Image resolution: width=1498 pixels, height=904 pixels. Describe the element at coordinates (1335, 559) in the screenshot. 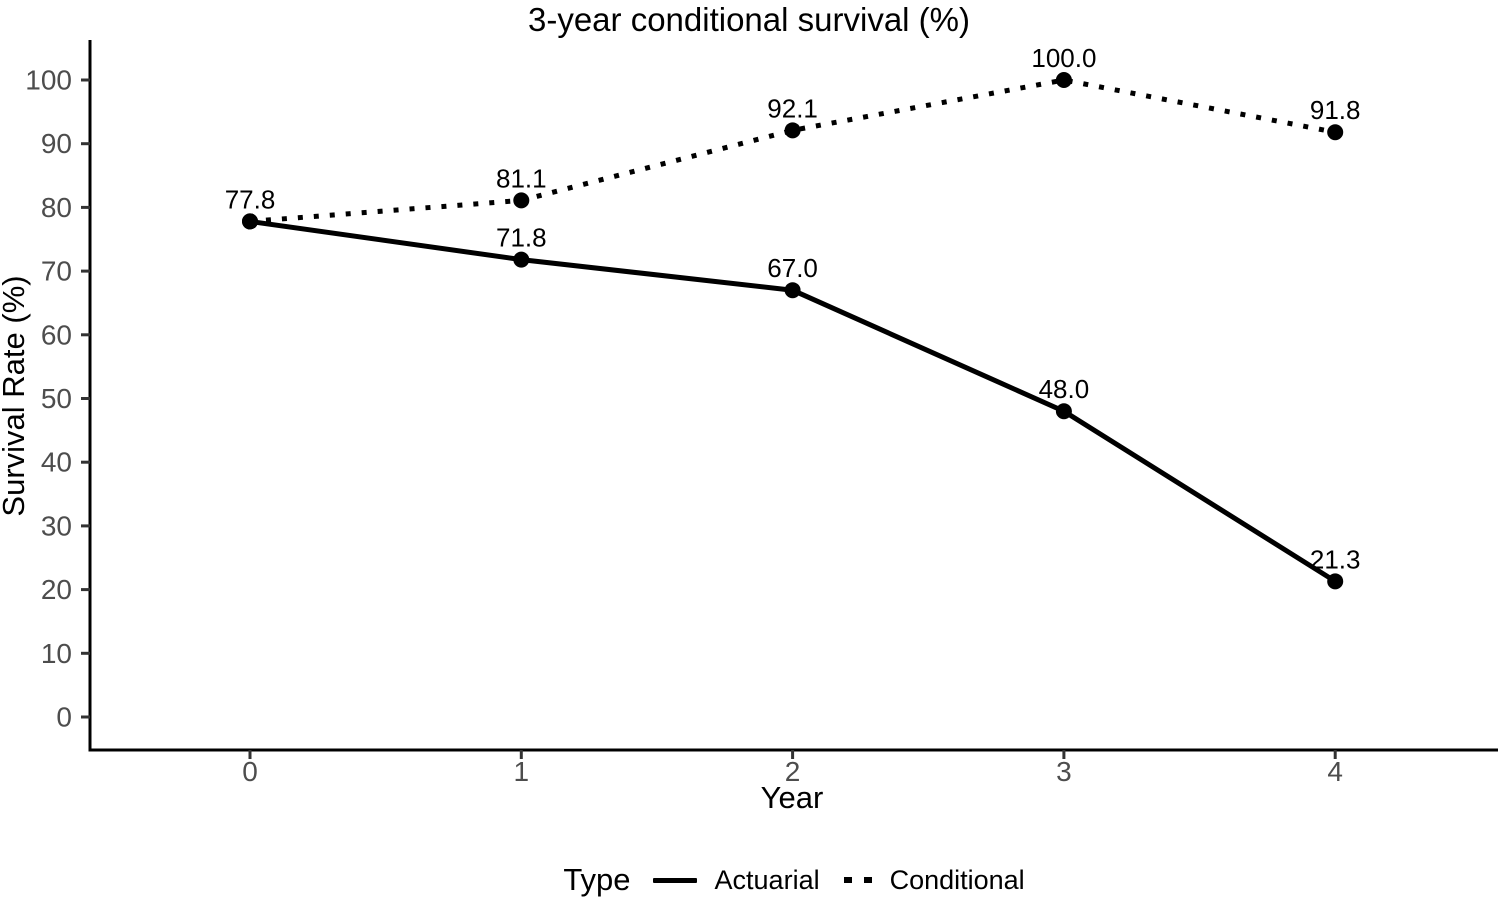

I see `point-label: 21.3` at that location.